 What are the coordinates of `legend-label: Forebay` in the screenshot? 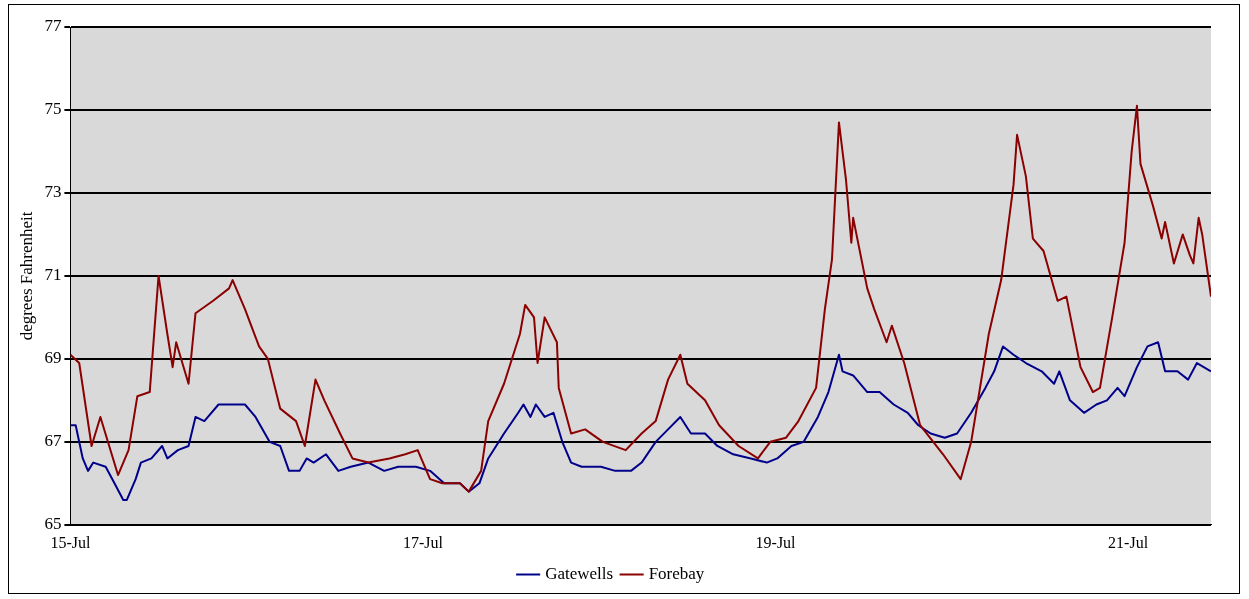 It's located at (676, 573).